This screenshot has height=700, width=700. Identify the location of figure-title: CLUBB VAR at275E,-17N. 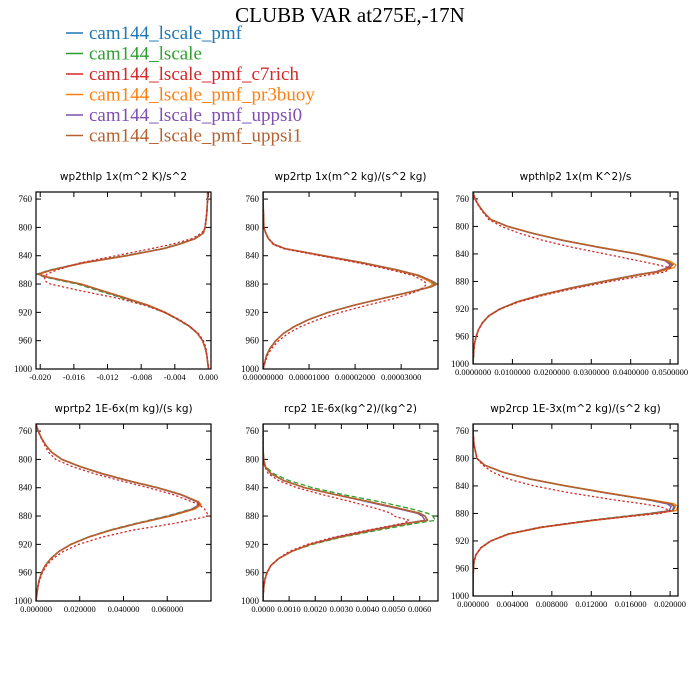
(350, 15).